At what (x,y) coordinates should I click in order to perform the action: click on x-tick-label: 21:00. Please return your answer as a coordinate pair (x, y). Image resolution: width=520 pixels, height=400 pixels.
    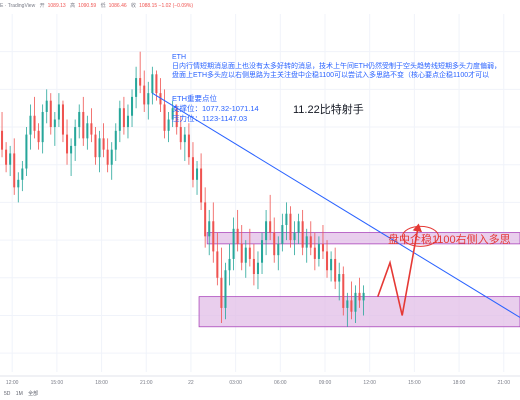
    Looking at the image, I should click on (503, 383).